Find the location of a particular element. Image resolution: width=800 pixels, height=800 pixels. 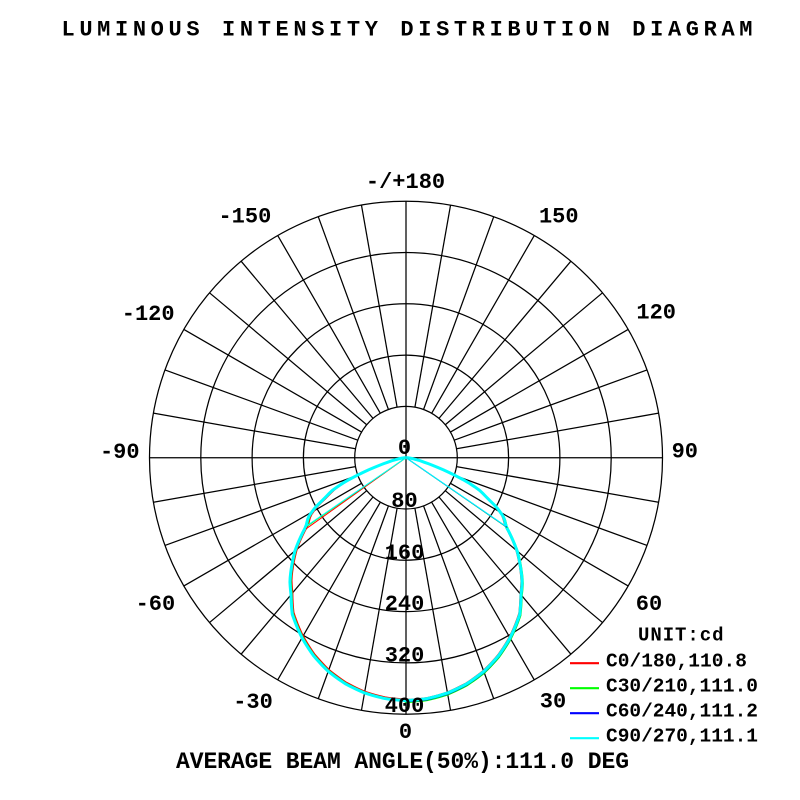

svg-text: UNIT:cd is located at coordinates (681, 636).